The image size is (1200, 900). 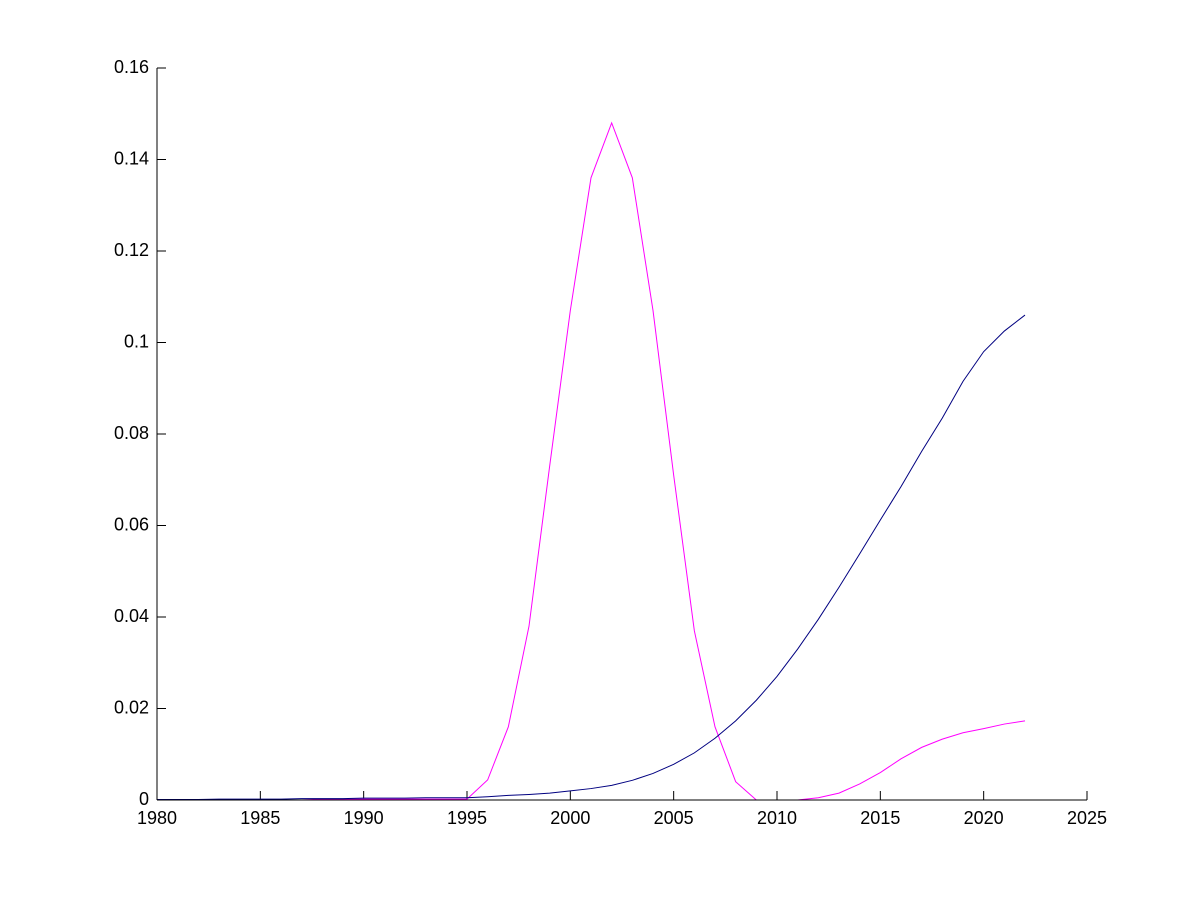 I want to click on y-tick-label: 0.08, so click(x=131, y=433).